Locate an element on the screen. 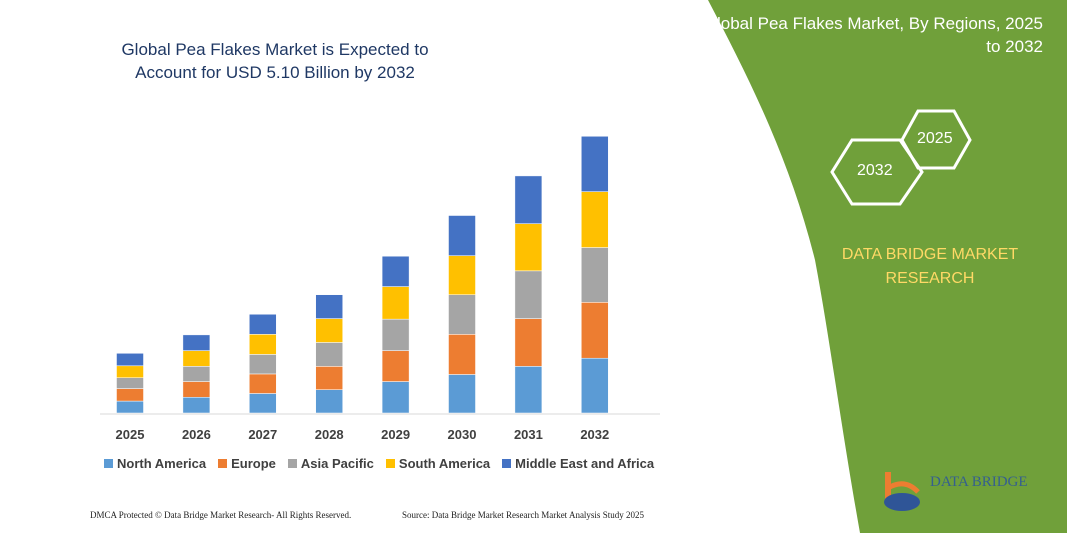 The height and width of the screenshot is (533, 1067). hexagon-2032 is located at coordinates (877, 172).